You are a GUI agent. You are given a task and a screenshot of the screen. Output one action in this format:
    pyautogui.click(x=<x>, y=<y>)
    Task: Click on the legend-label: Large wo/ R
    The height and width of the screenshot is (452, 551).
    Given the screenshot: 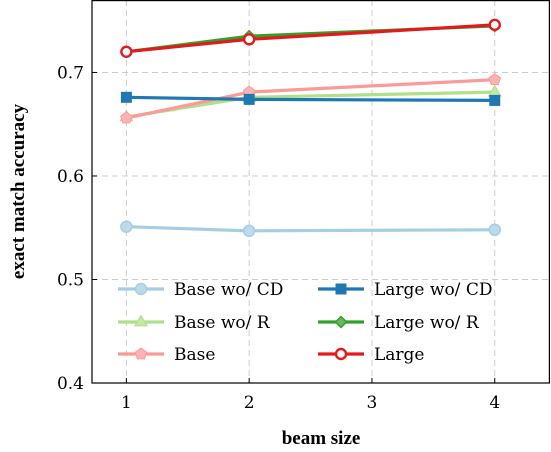 What is the action you would take?
    pyautogui.click(x=427, y=323)
    